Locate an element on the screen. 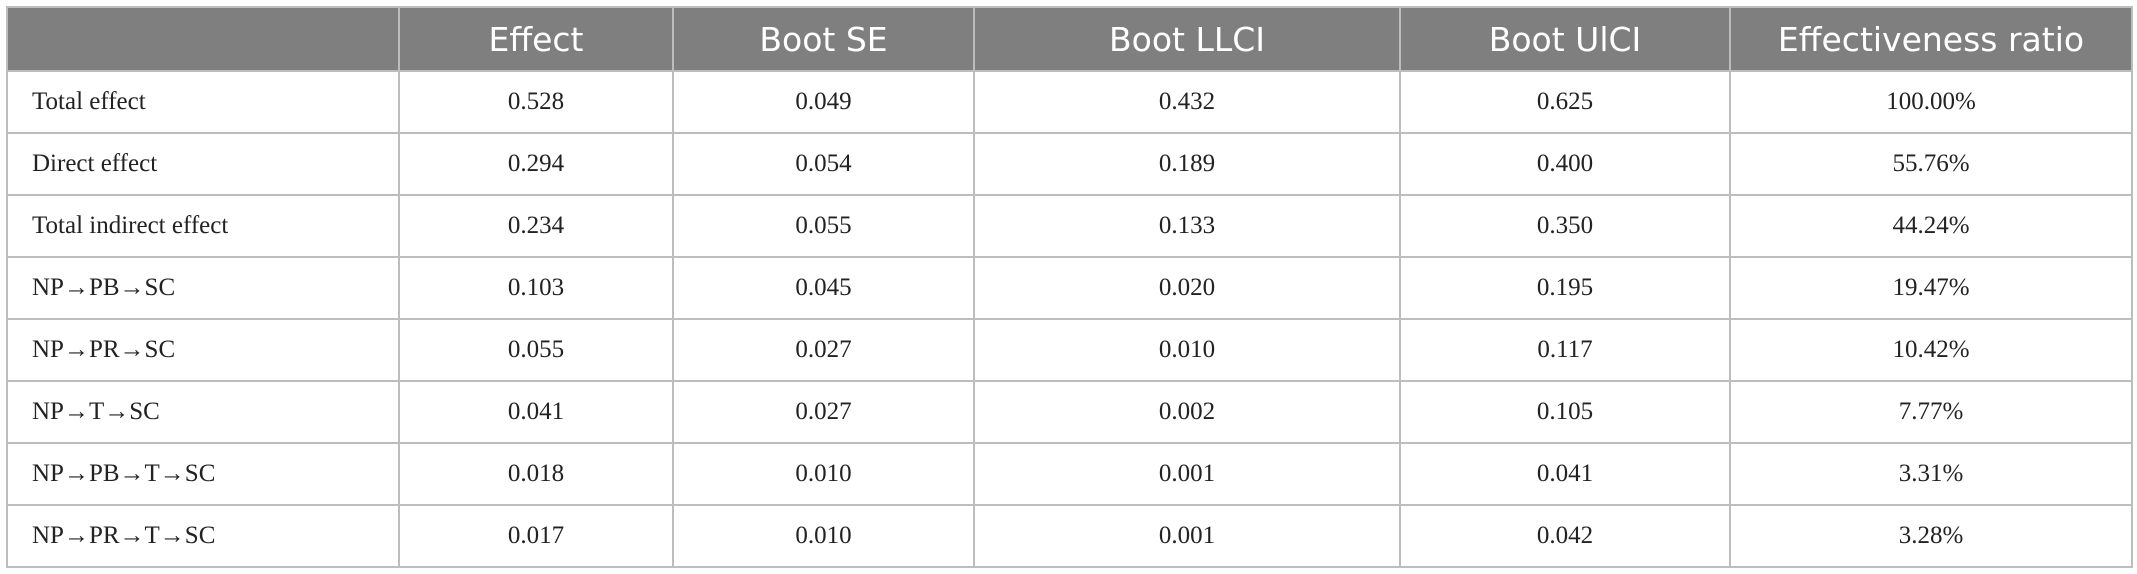 The width and height of the screenshot is (2137, 574). header-cell-path is located at coordinates (203, 39).